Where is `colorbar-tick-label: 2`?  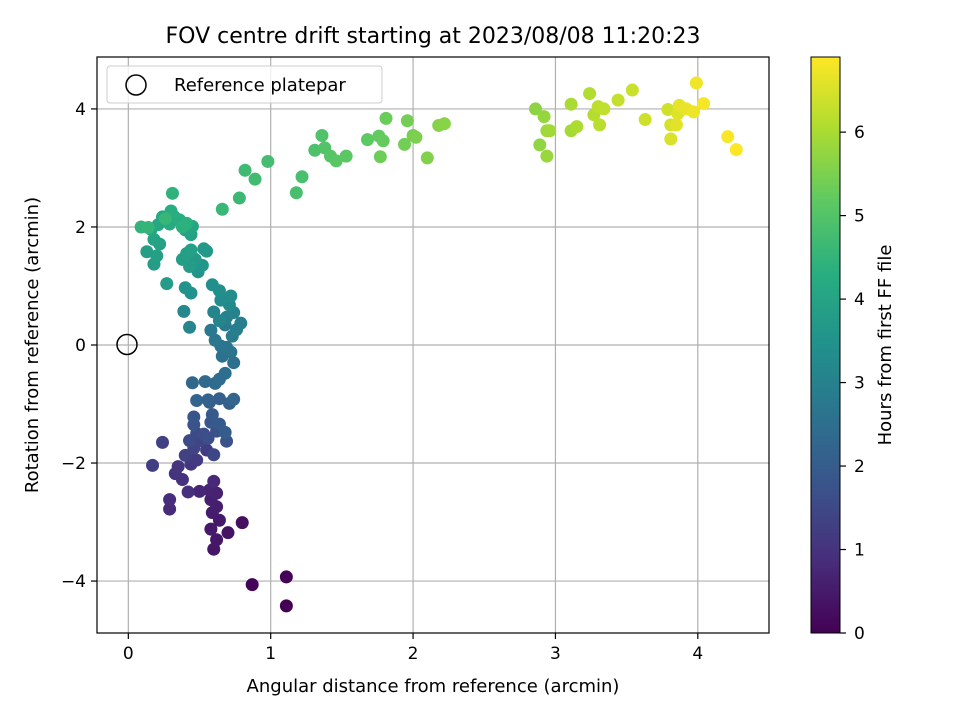
colorbar-tick-label: 2 is located at coordinates (859, 467).